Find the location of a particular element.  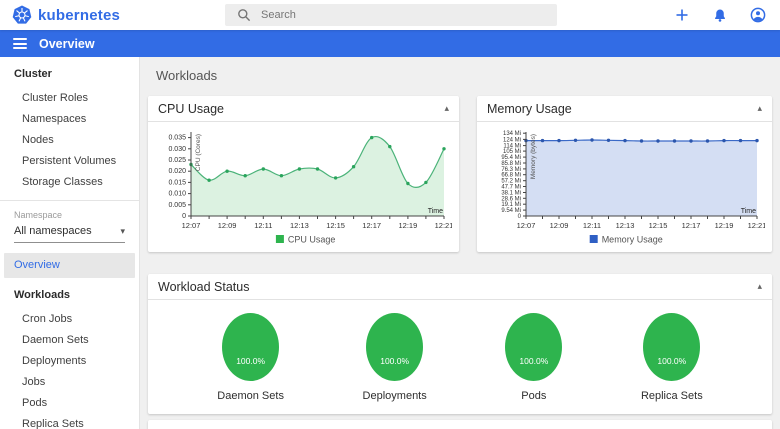

svg-text: 0.005 is located at coordinates (177, 205).